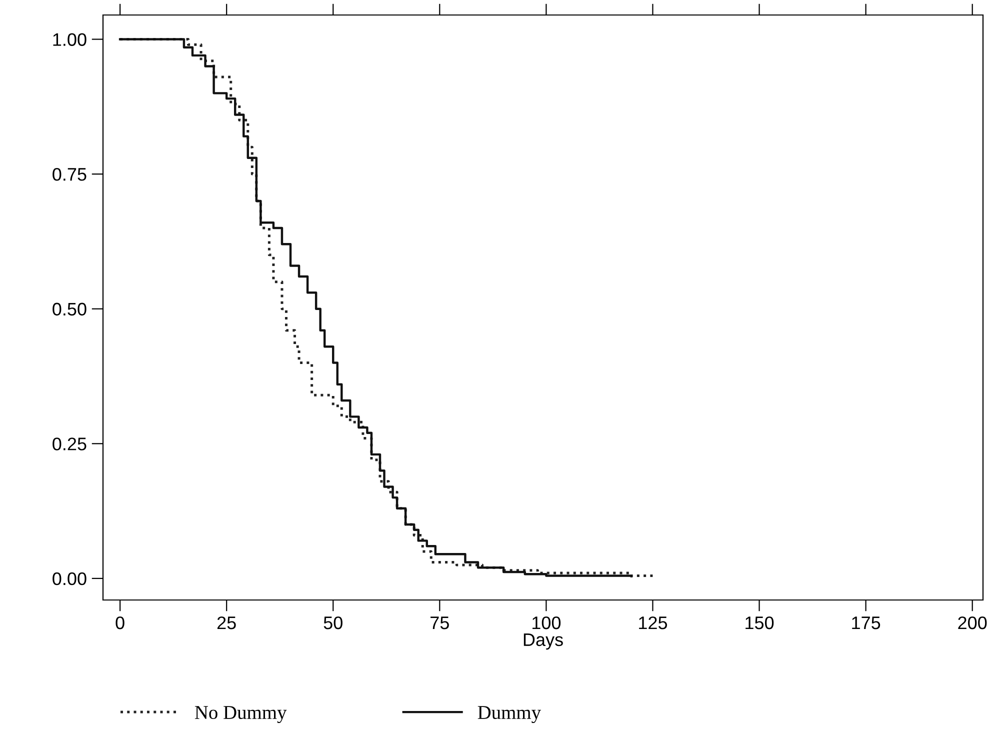 Image resolution: width=995 pixels, height=732 pixels. What do you see at coordinates (69, 39) in the screenshot?
I see `y-tick-label: 1.00` at bounding box center [69, 39].